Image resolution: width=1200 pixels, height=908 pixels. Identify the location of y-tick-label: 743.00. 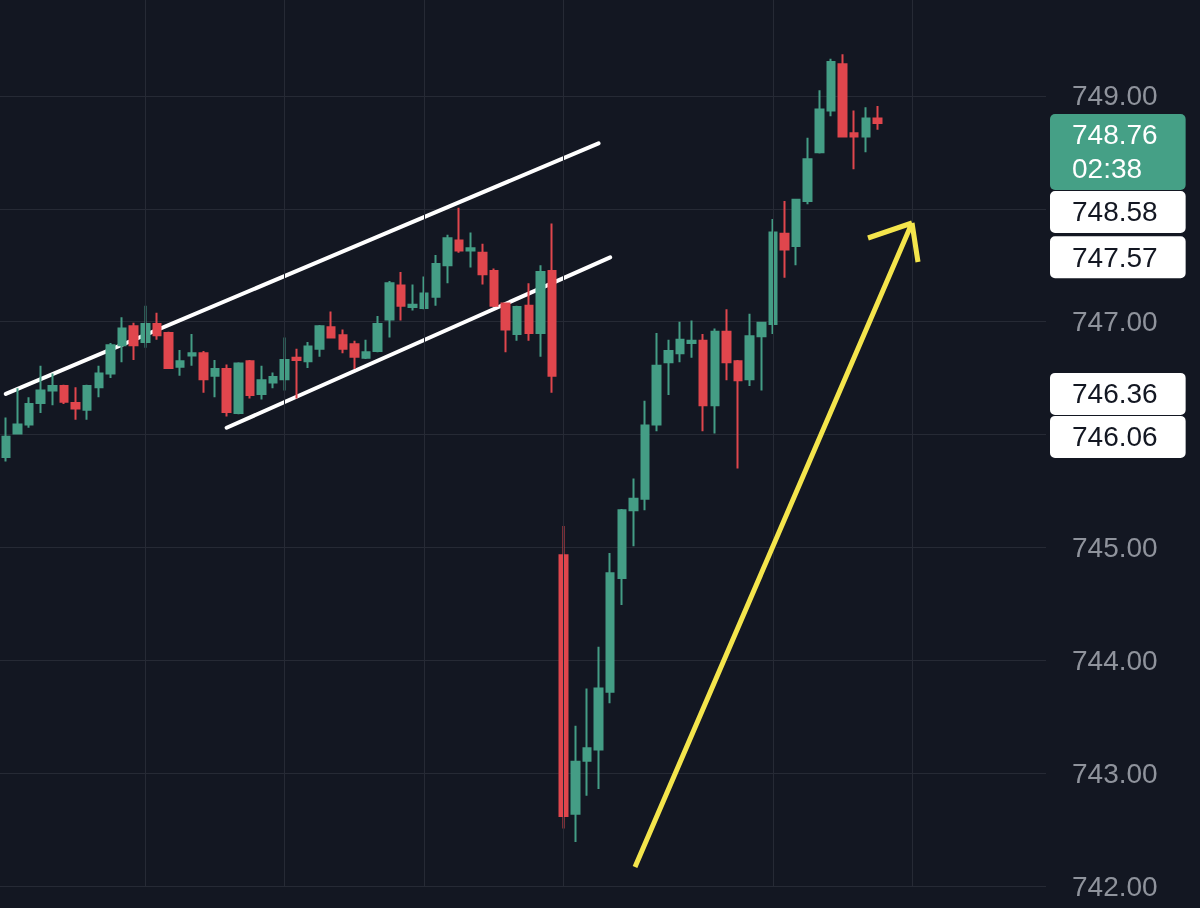
(1115, 773).